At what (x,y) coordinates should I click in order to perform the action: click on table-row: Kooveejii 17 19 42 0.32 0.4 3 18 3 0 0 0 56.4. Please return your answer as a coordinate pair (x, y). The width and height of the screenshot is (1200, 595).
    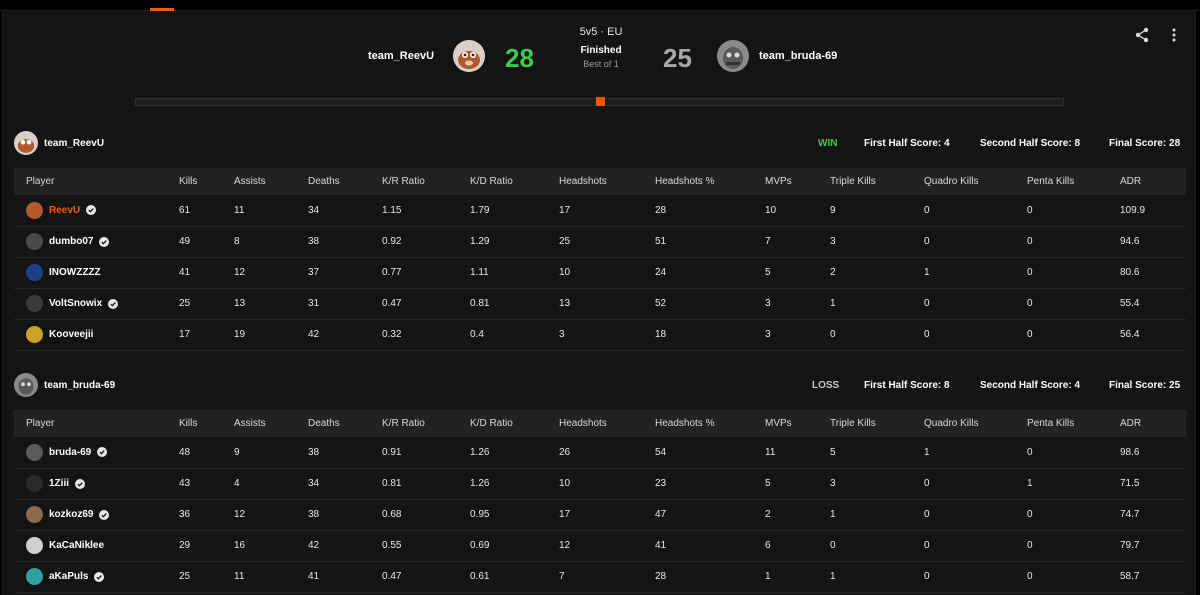
    Looking at the image, I should click on (600, 335).